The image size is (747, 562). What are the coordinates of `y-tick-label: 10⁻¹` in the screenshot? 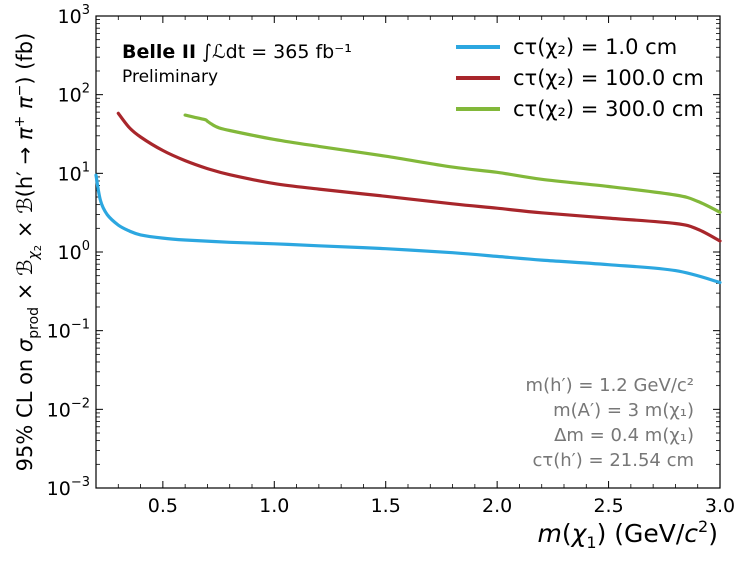 It's located at (68, 330).